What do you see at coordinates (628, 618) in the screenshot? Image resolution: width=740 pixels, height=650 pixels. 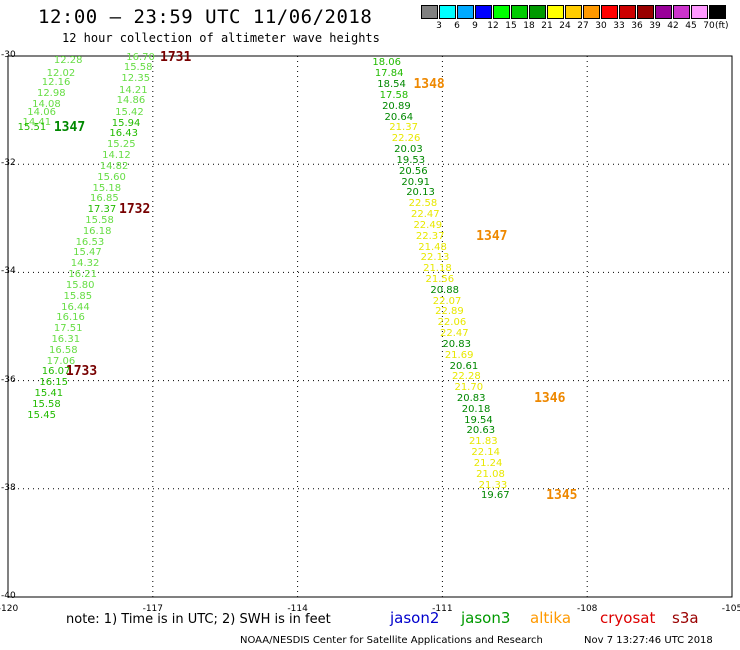 I see `legend-entry-cryosat: cryosat` at bounding box center [628, 618].